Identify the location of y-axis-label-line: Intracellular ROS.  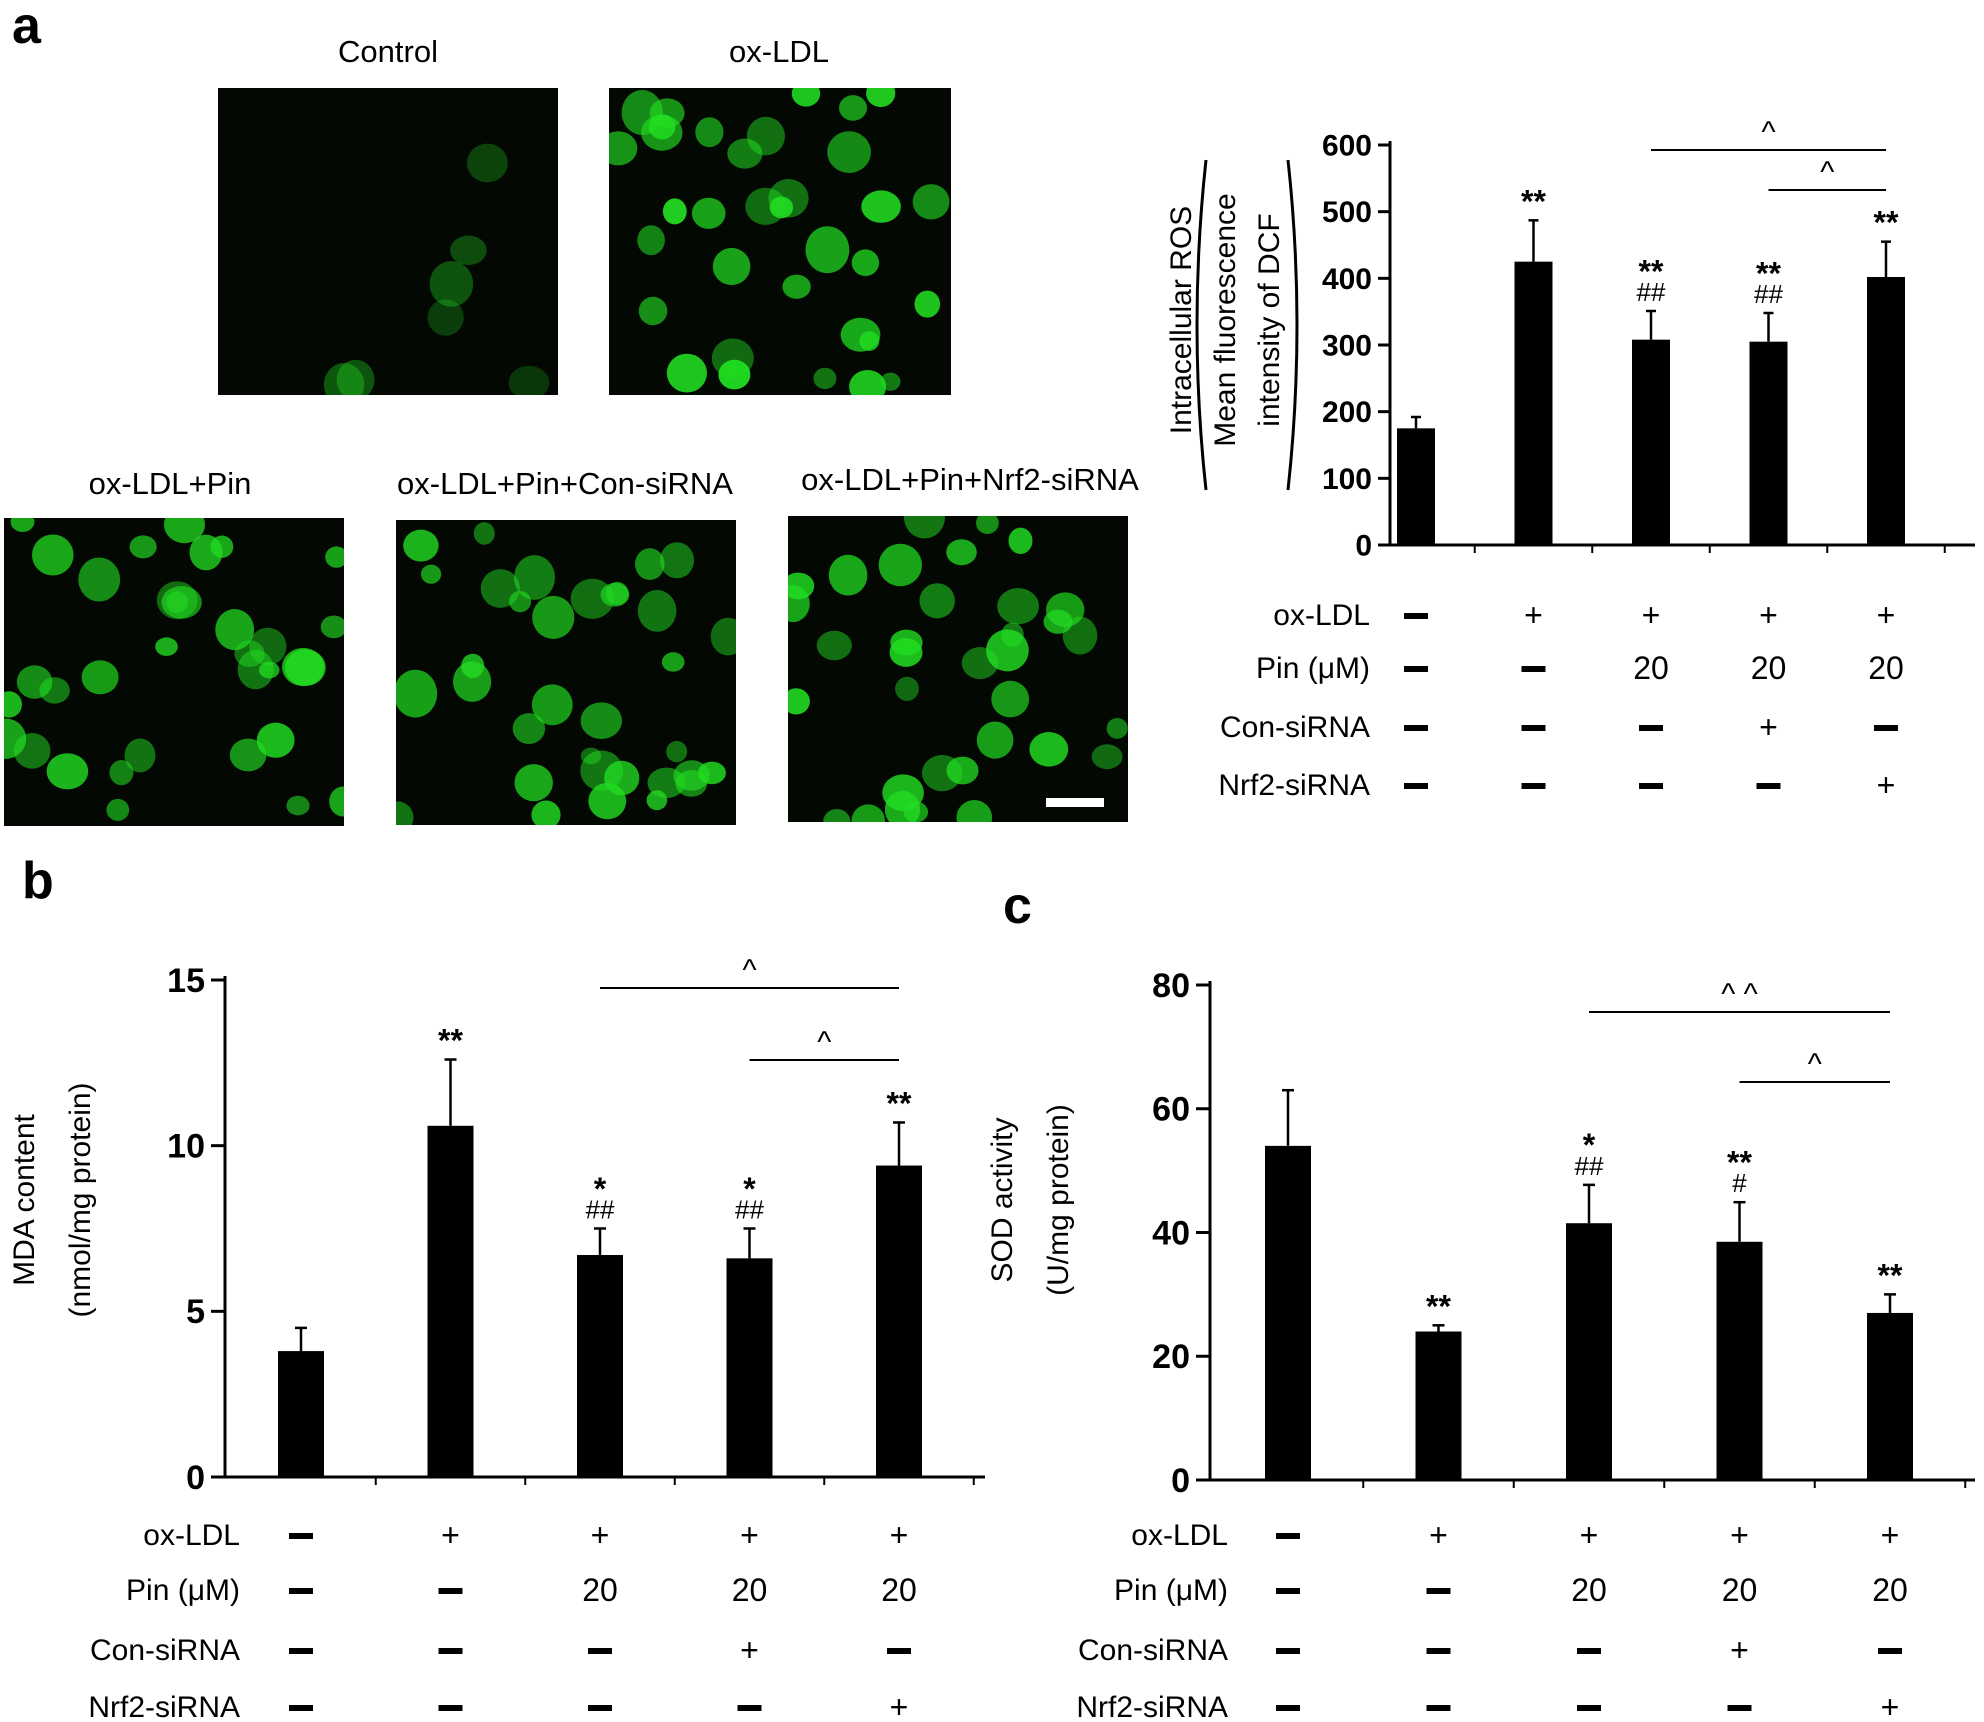
(1181, 320).